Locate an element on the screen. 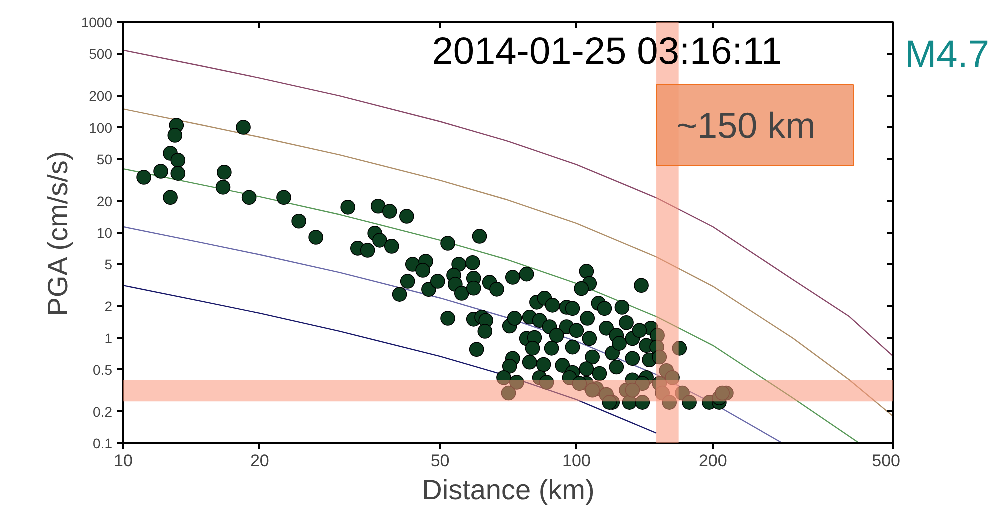  y-tick-label: 100 is located at coordinates (101, 128).